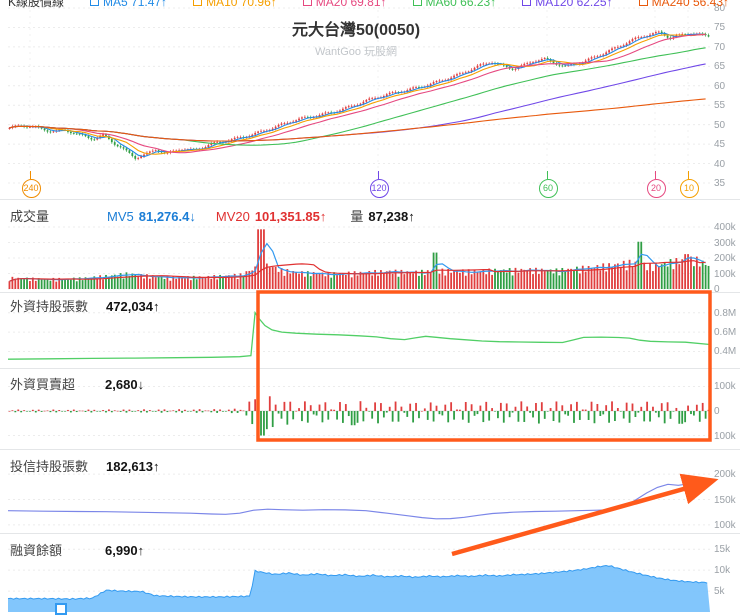 The width and height of the screenshot is (740, 616). Describe the element at coordinates (725, 352) in the screenshot. I see `foreign-holdings-axis-label-2: 0.4M` at that location.